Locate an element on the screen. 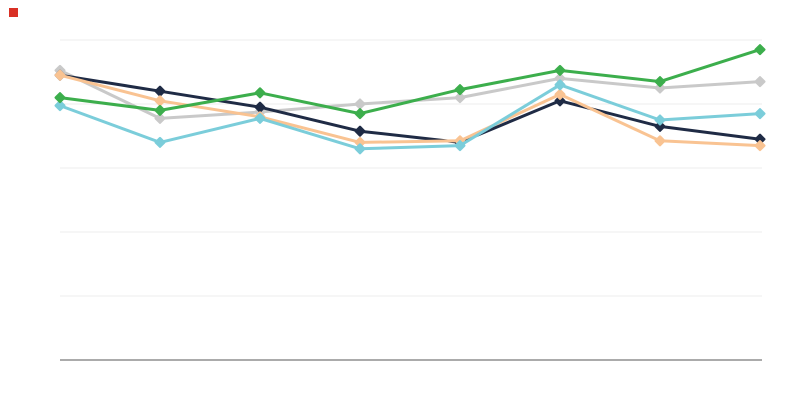  red-square-marker is located at coordinates (13, 12).